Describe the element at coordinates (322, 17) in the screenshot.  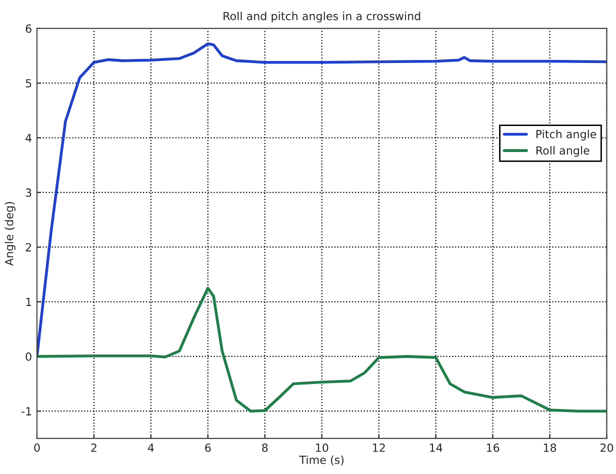
I see `chart-title: Roll and pitch angles in a crosswind` at that location.